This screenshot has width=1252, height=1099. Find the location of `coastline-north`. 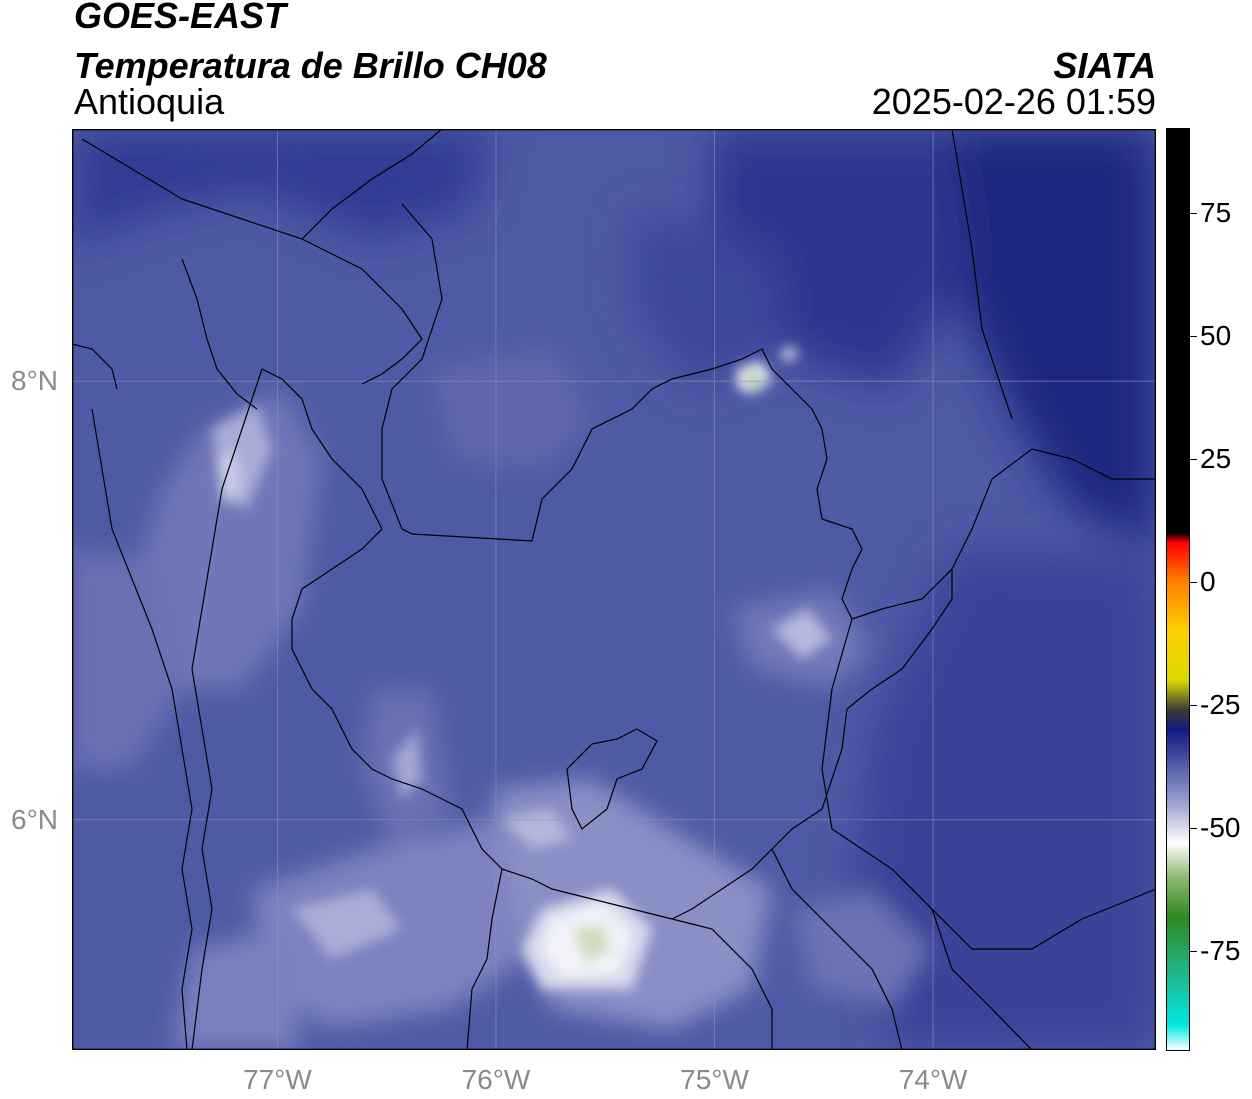

coastline-north is located at coordinates (372, 184).